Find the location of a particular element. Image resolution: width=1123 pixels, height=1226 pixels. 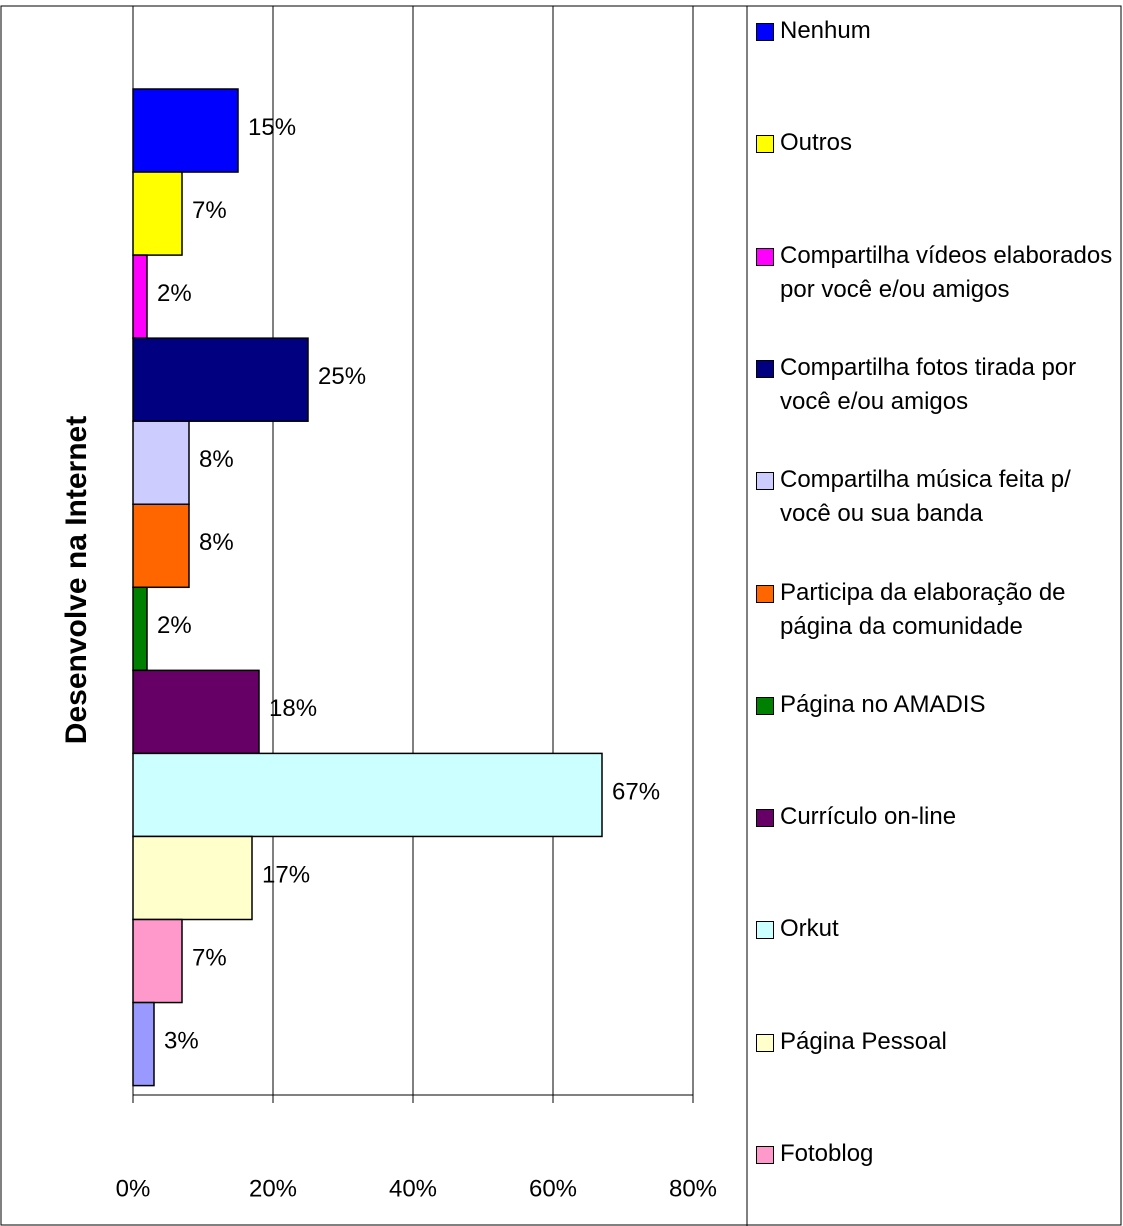

legend-label: Nenhum is located at coordinates (825, 30).